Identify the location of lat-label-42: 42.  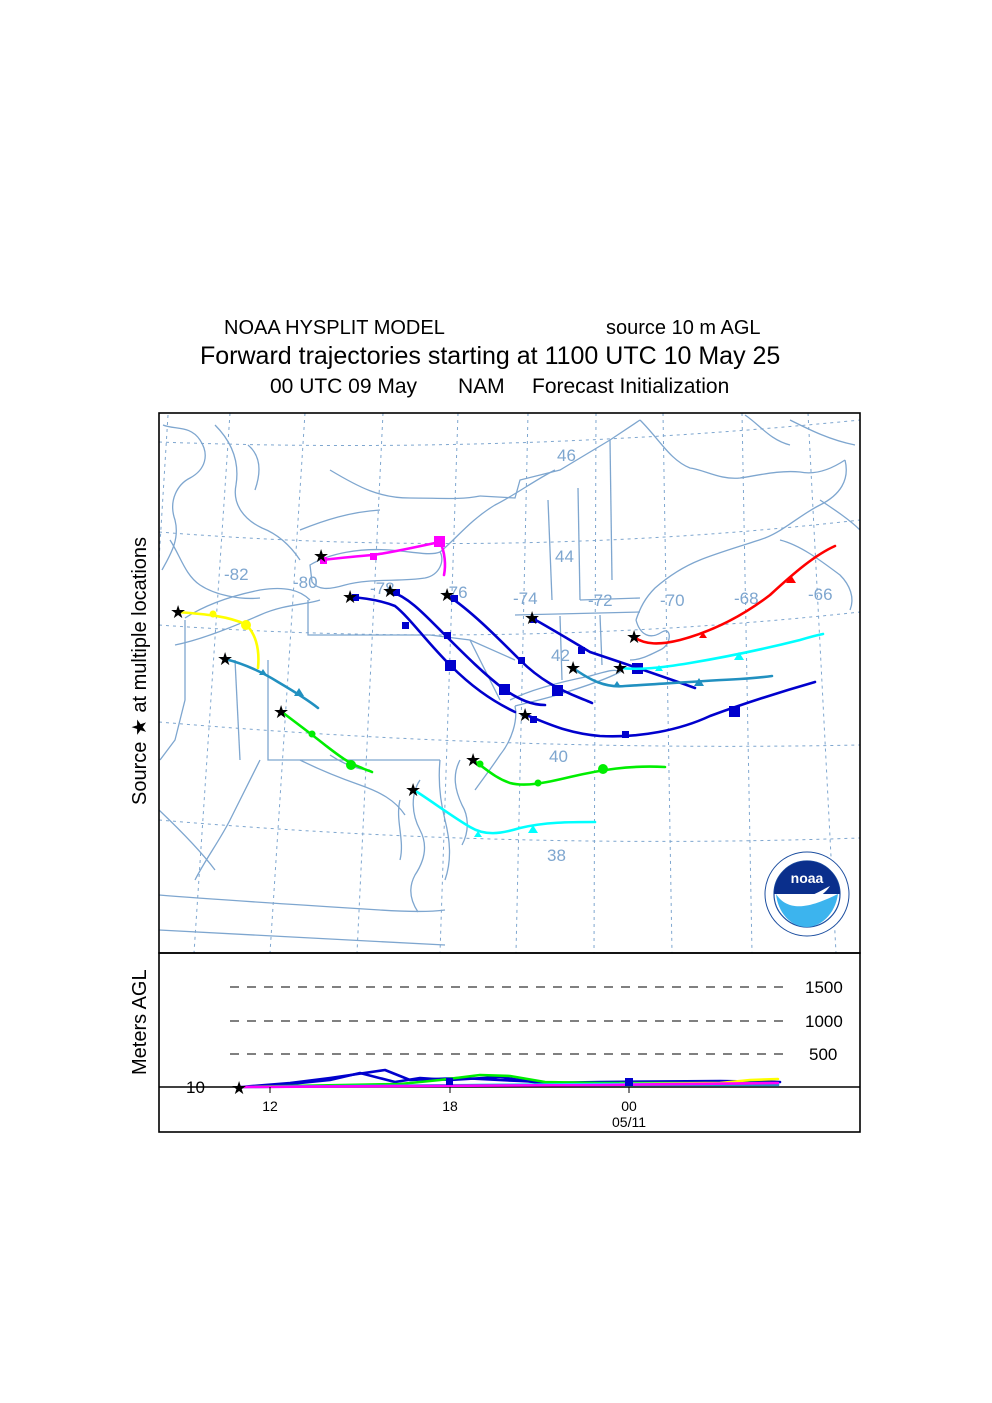
(560, 655).